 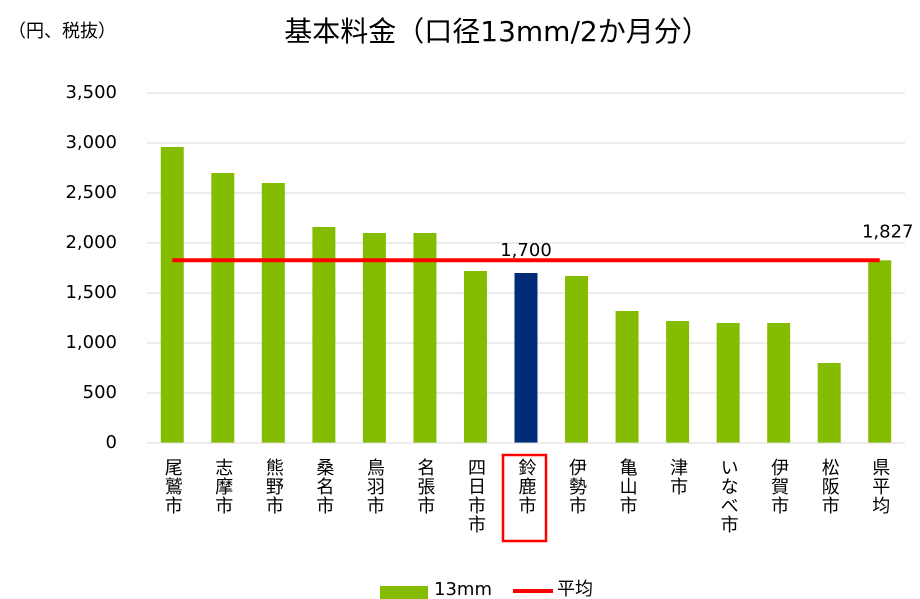 What do you see at coordinates (273, 486) in the screenshot?
I see `x-tick-label: 熊野市` at bounding box center [273, 486].